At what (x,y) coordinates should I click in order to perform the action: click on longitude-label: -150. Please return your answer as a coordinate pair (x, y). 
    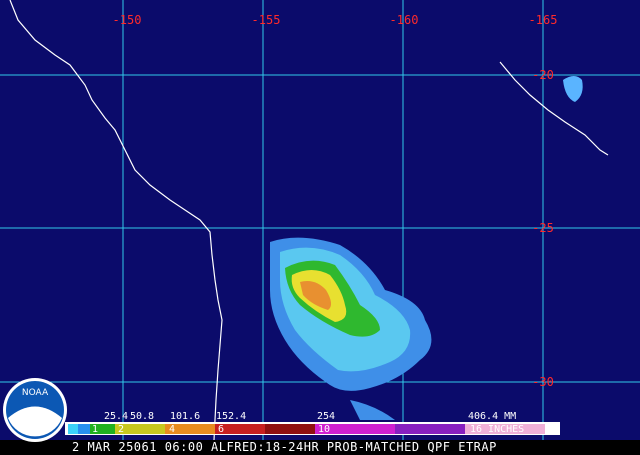
    Looking at the image, I should click on (127, 20).